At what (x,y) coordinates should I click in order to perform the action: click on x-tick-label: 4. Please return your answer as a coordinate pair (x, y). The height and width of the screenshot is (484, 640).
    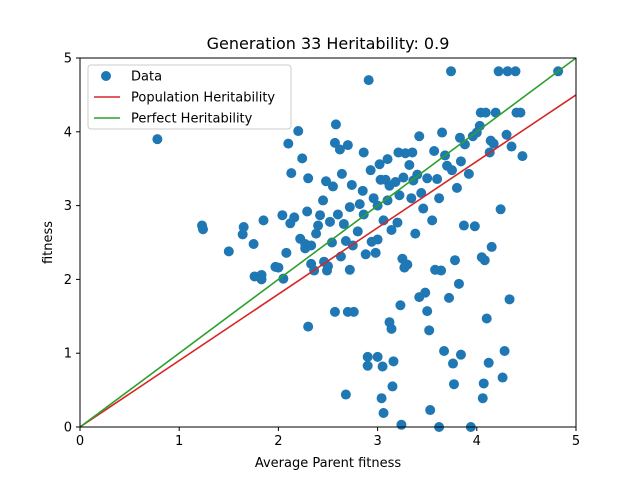
    Looking at the image, I should click on (477, 441).